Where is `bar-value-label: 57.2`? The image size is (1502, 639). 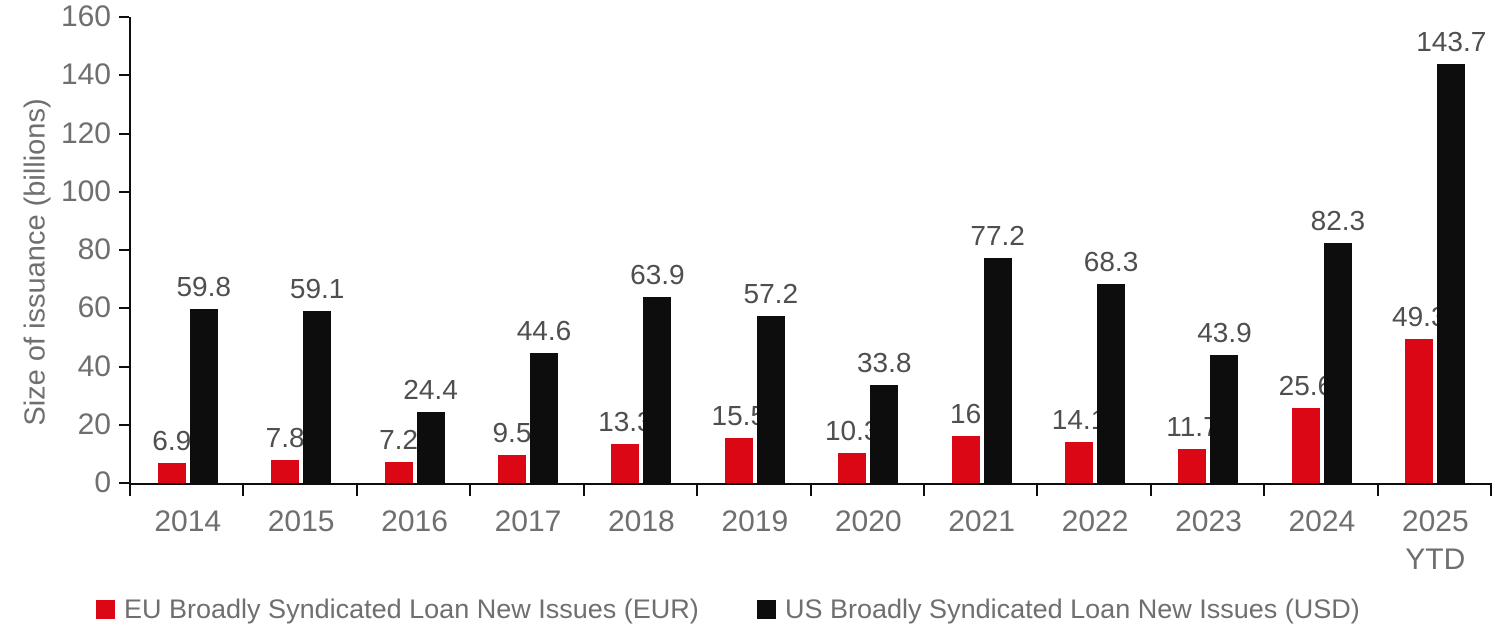
bar-value-label: 57.2 is located at coordinates (771, 294).